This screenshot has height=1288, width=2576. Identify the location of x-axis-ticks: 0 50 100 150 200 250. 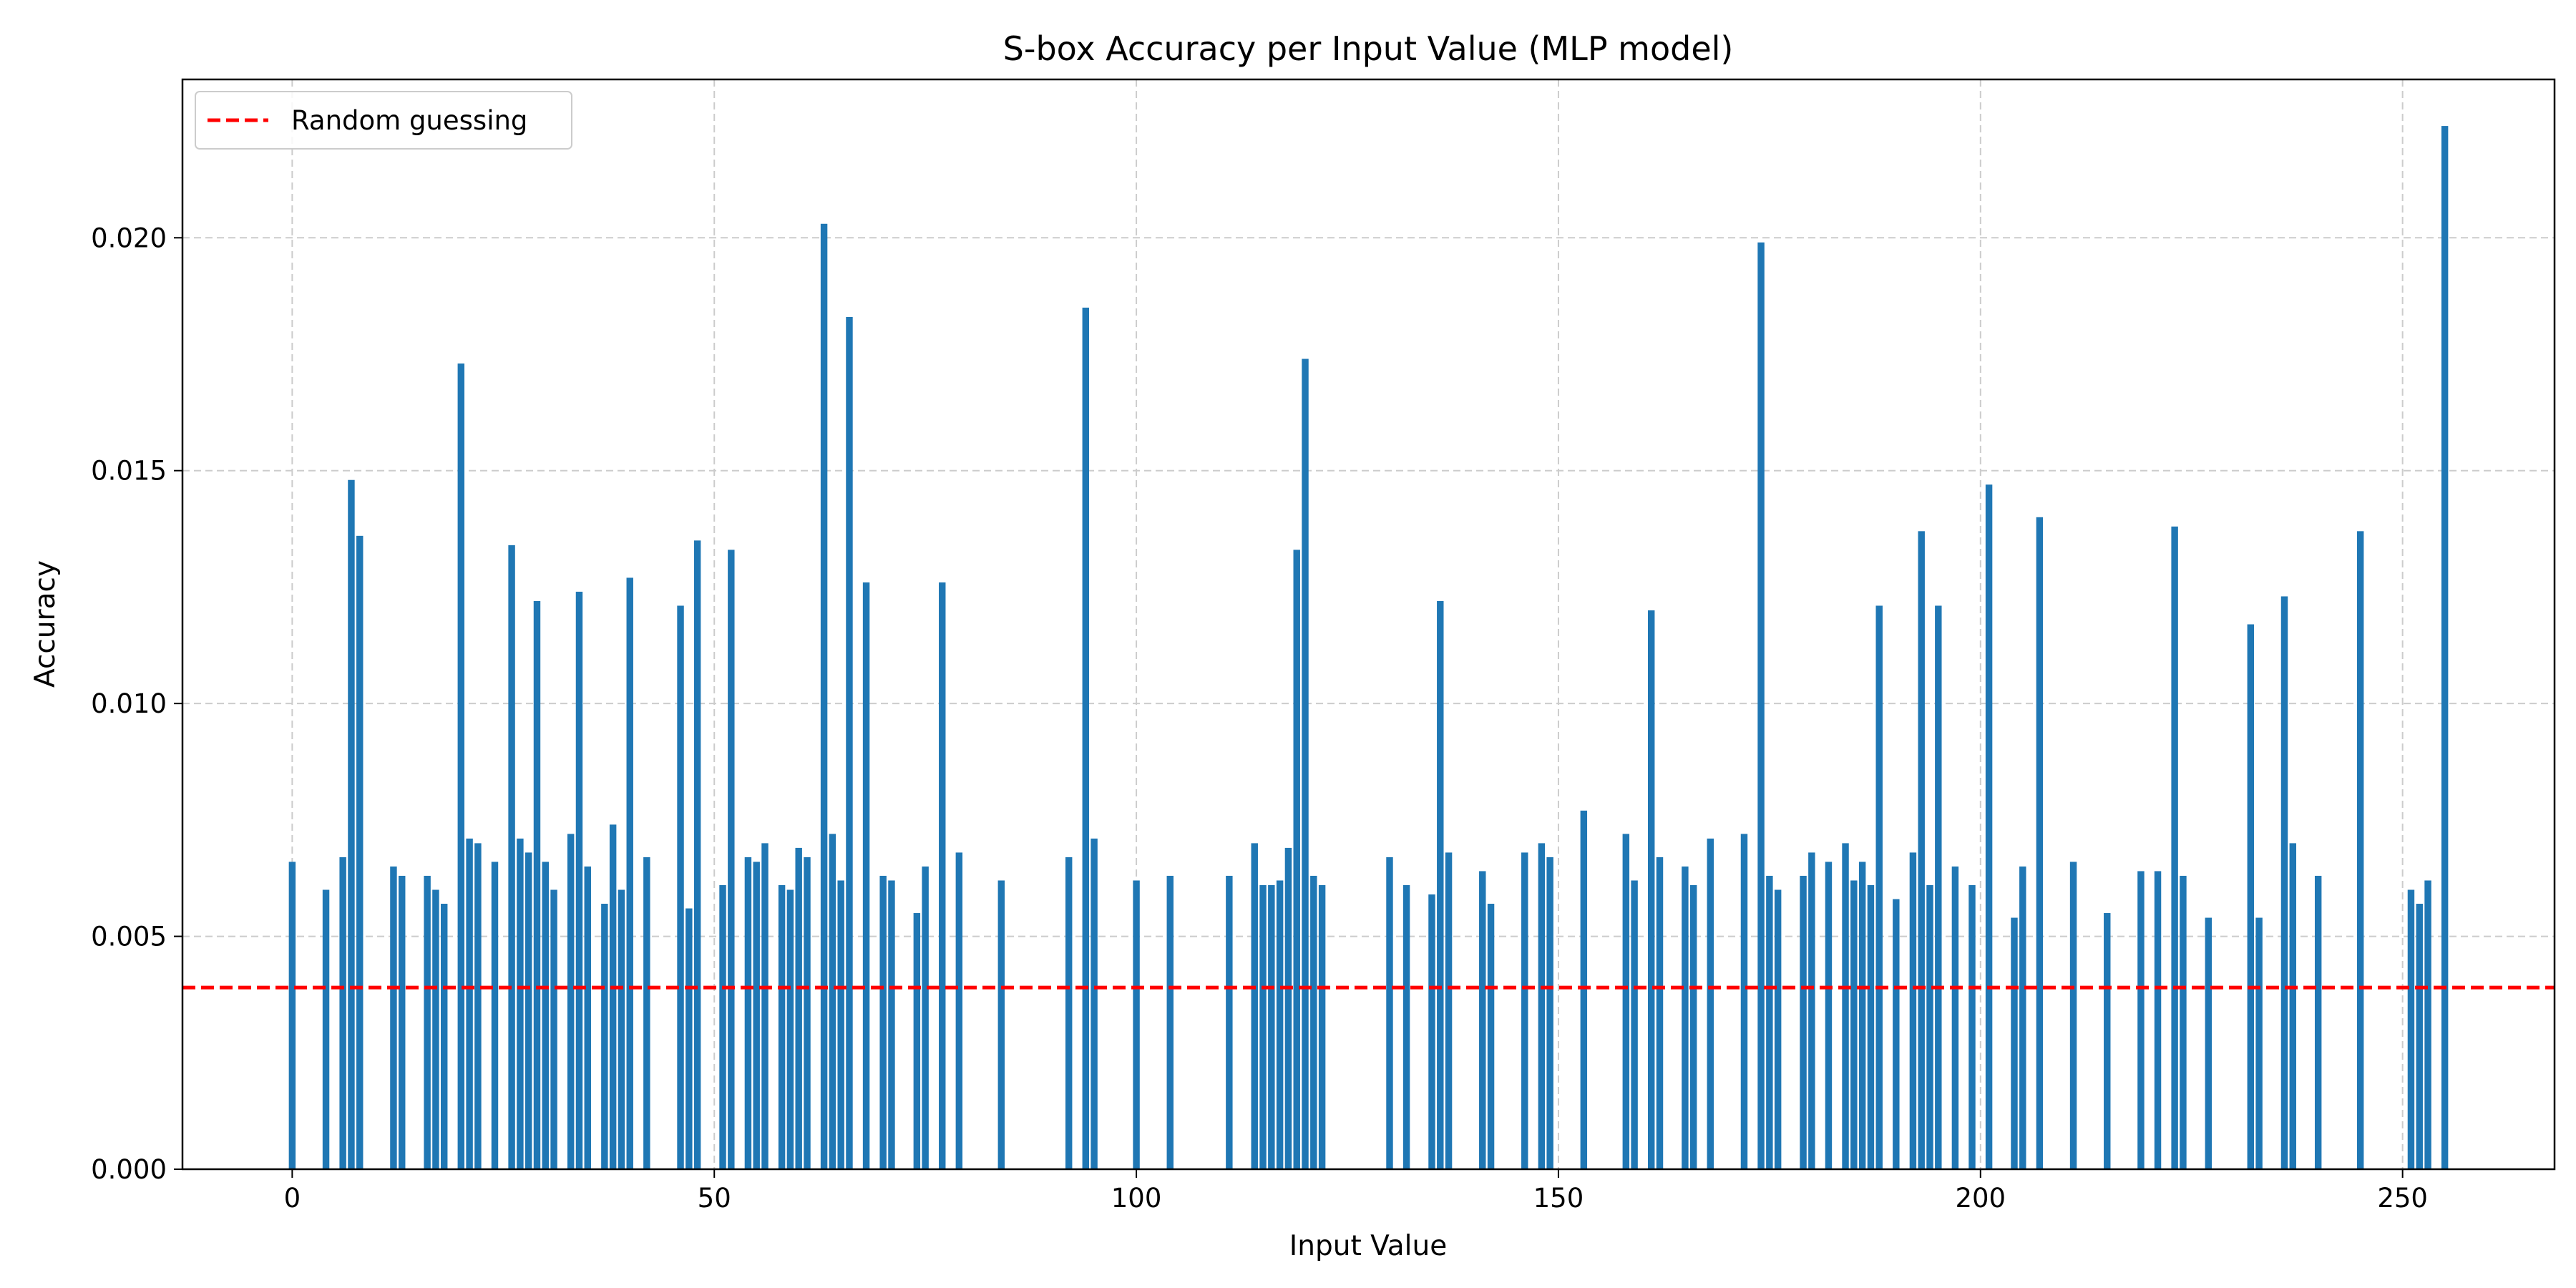
(1356, 1191).